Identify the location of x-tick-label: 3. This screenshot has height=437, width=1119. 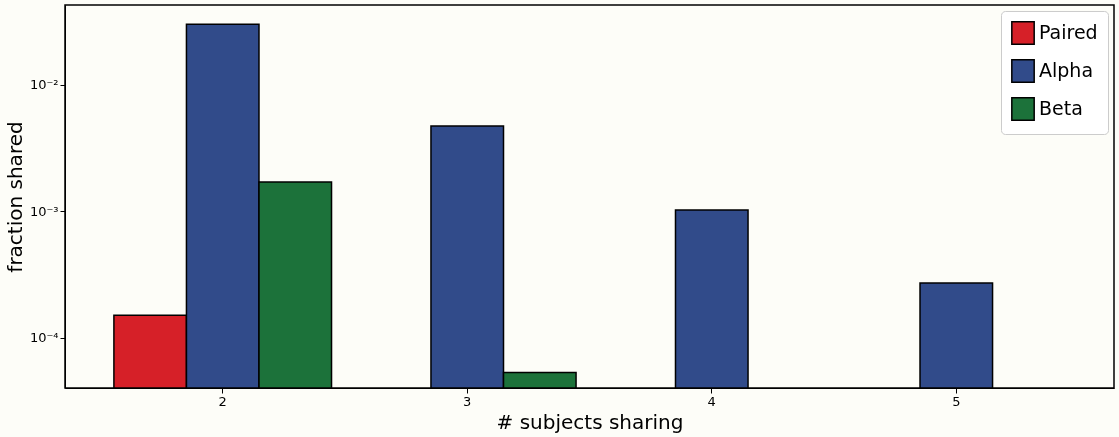
(467, 401).